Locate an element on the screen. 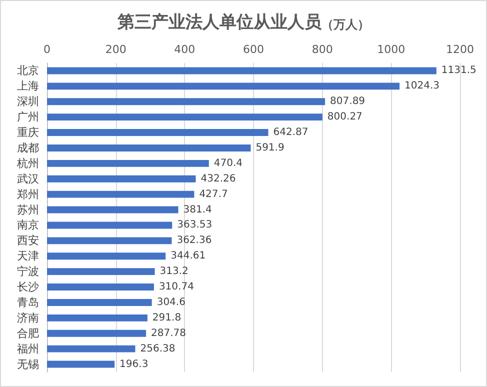 This screenshot has height=387, width=487. data-label: 800.27 is located at coordinates (344, 117).